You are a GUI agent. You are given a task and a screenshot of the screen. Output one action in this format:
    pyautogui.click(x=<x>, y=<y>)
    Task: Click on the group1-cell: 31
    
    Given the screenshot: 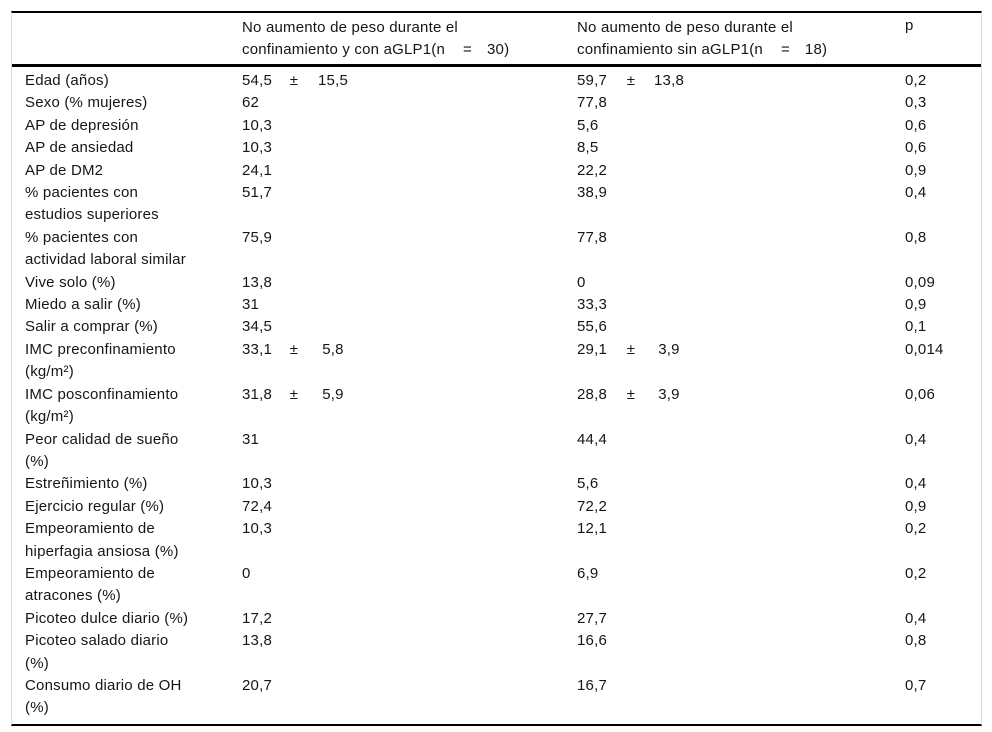 What is the action you would take?
    pyautogui.click(x=409, y=305)
    